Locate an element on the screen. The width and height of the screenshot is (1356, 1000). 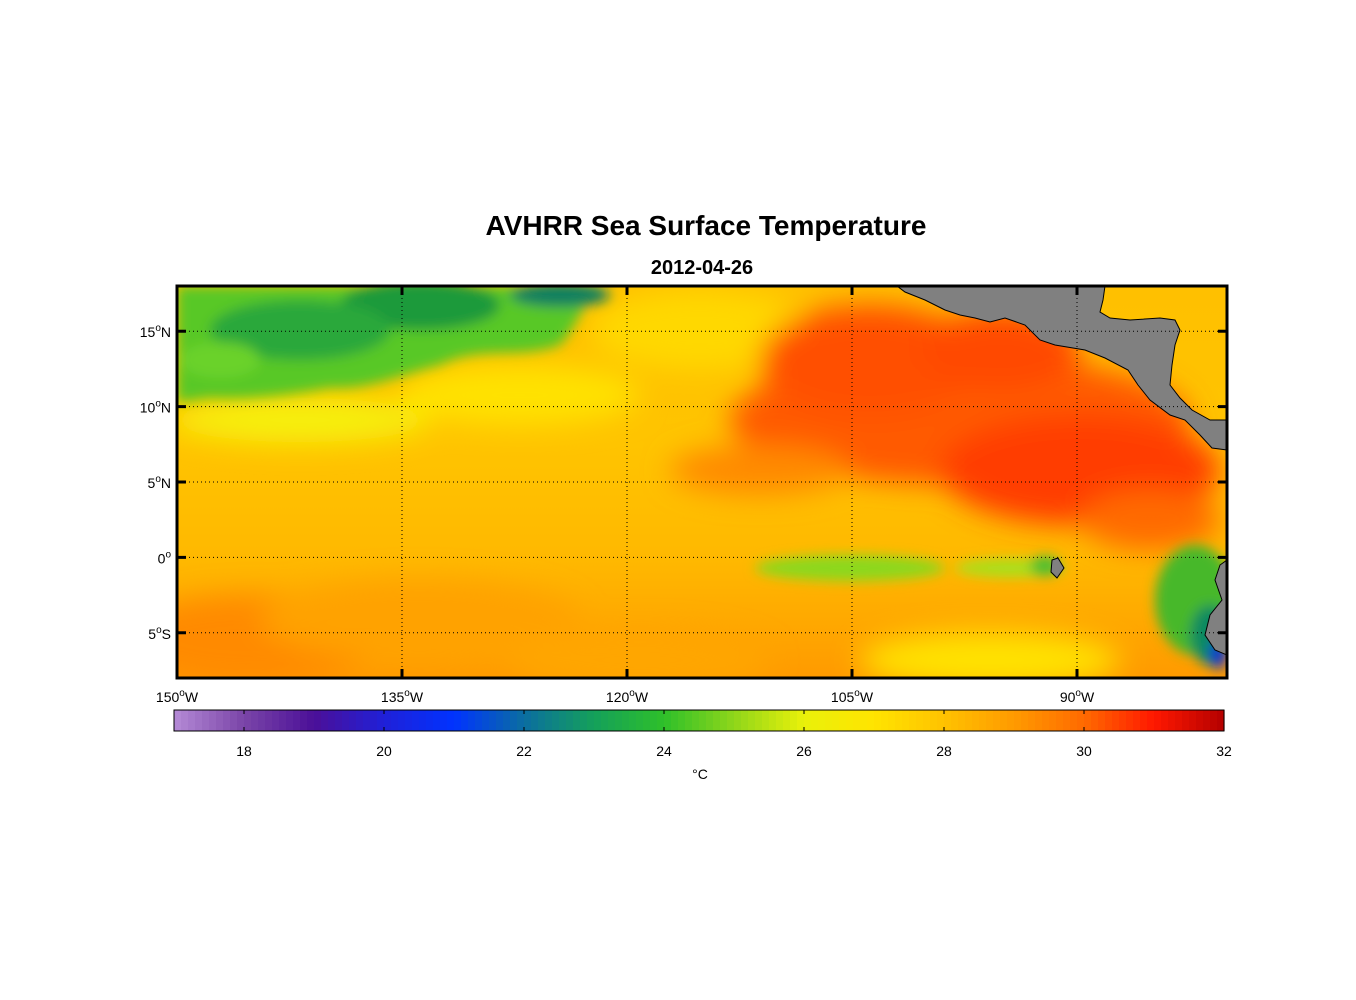
y-tick-hemisphere: S is located at coordinates (166, 634).